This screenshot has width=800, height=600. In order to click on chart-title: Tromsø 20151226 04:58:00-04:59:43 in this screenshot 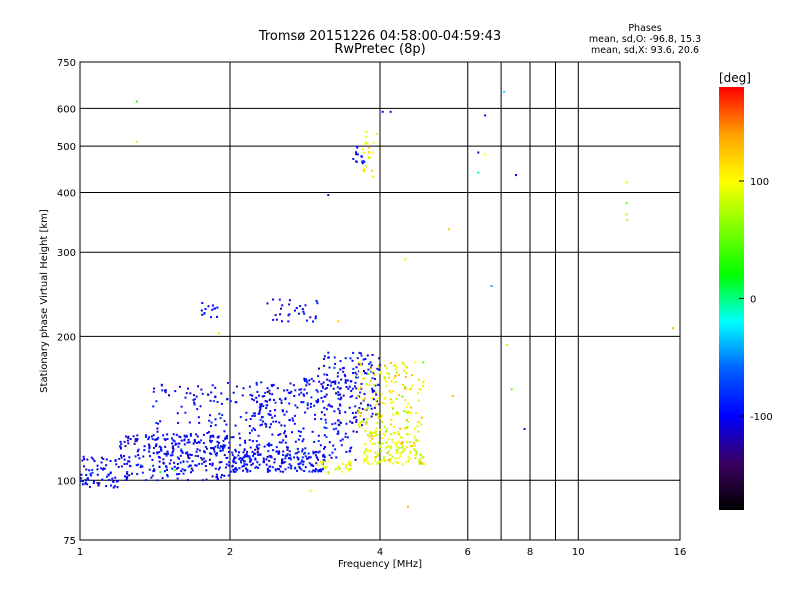, I will do `click(379, 36)`.